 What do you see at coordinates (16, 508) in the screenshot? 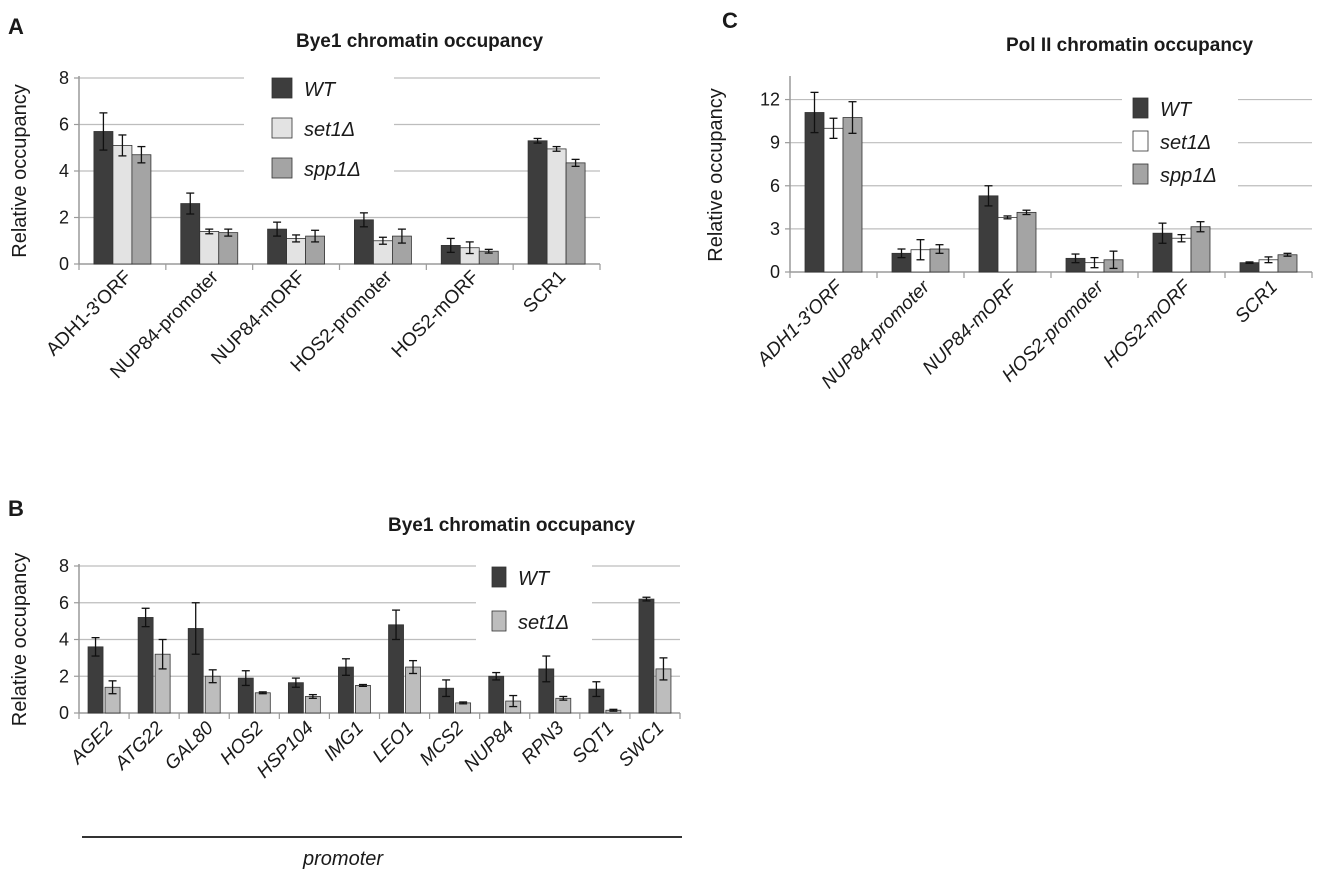
I see `panel-letter-b: B` at bounding box center [16, 508].